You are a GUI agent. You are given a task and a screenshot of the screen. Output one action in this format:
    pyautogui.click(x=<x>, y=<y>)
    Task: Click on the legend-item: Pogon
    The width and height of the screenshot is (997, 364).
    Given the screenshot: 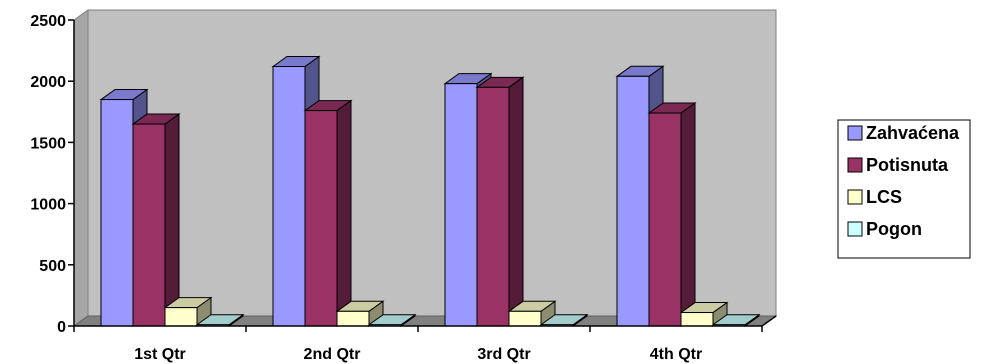 What is the action you would take?
    pyautogui.click(x=884, y=229)
    